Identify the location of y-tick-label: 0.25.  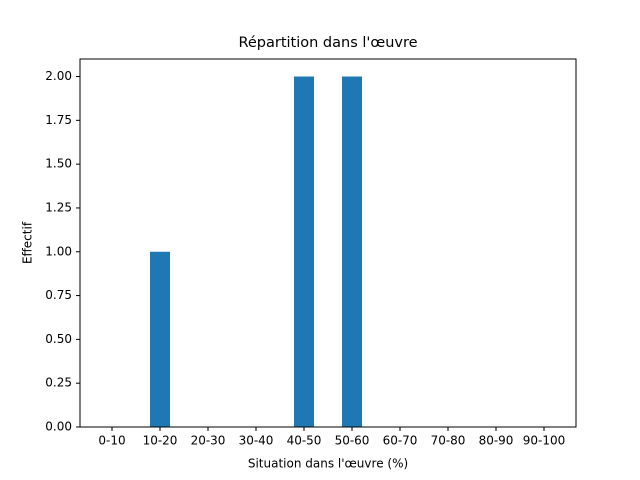
(58, 383).